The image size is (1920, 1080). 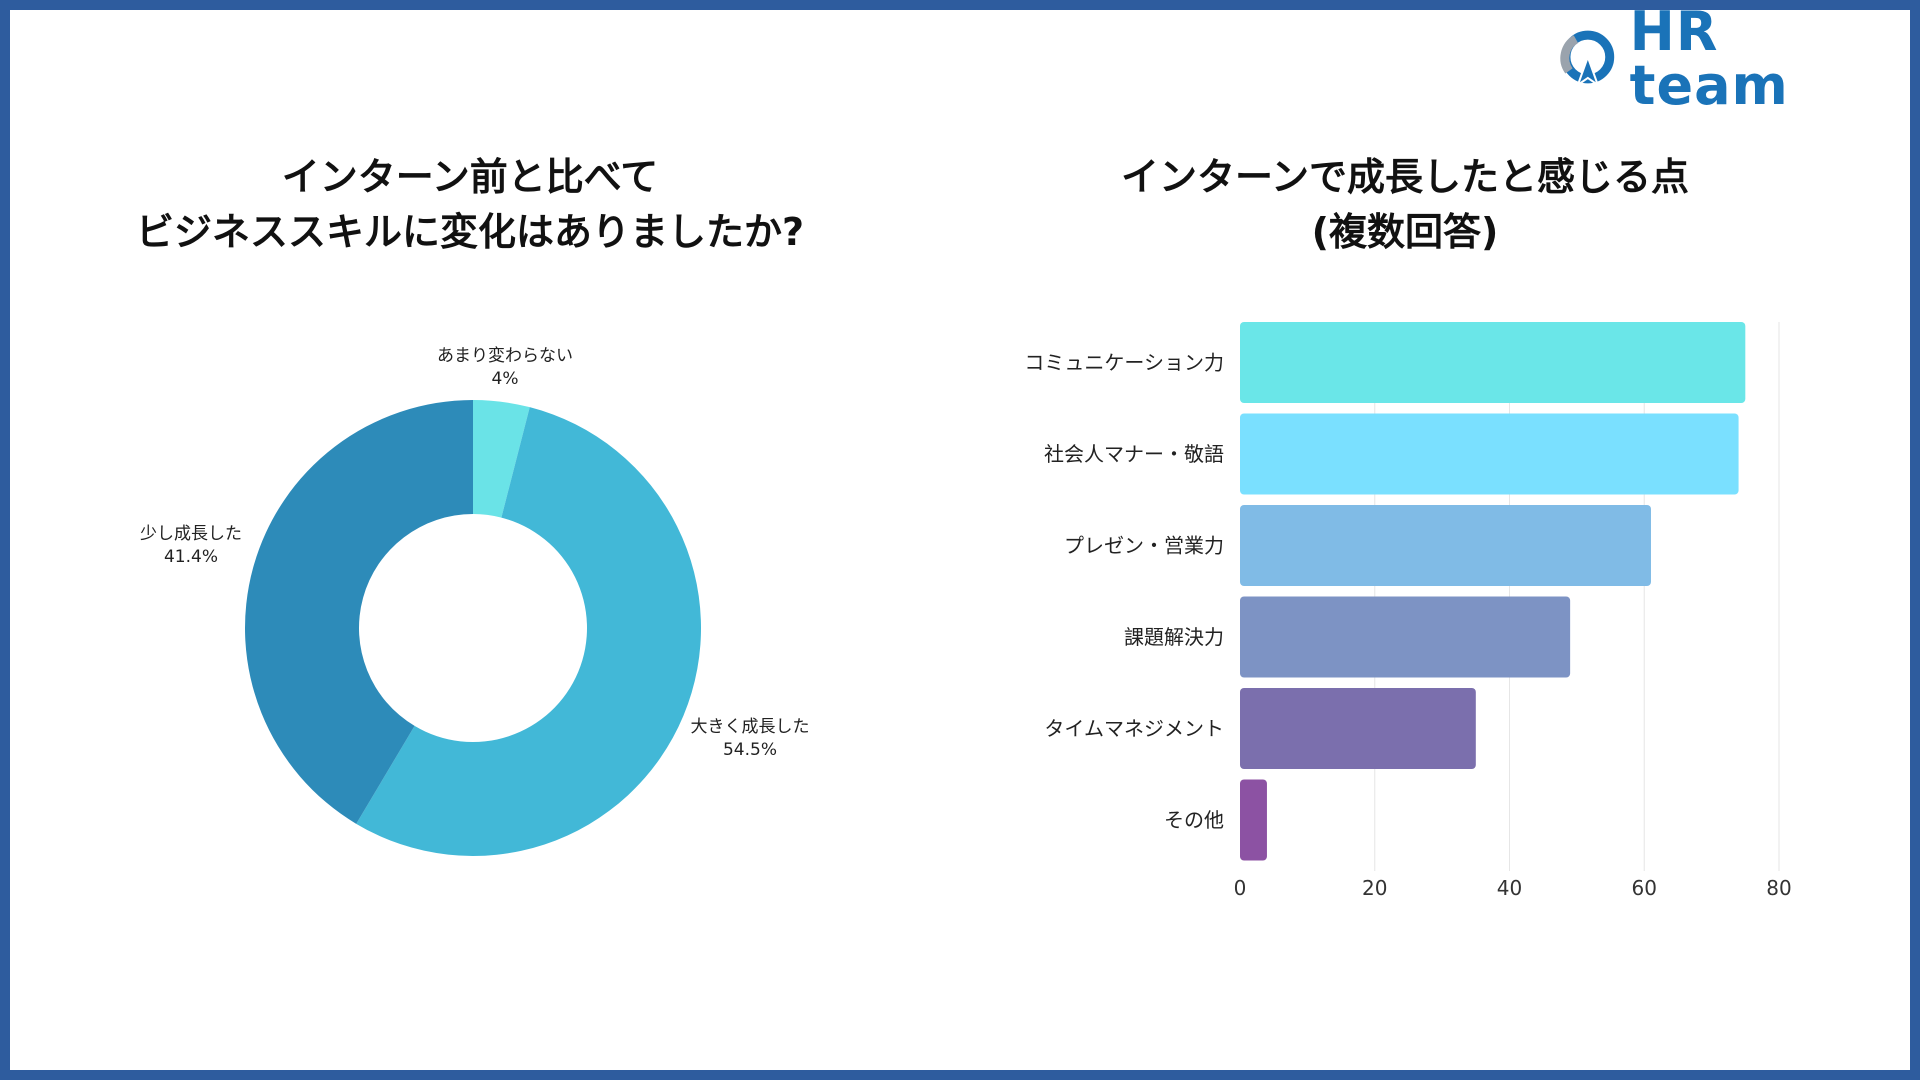 What do you see at coordinates (1124, 363) in the screenshot?
I see `category-label: コミュニケーション力` at bounding box center [1124, 363].